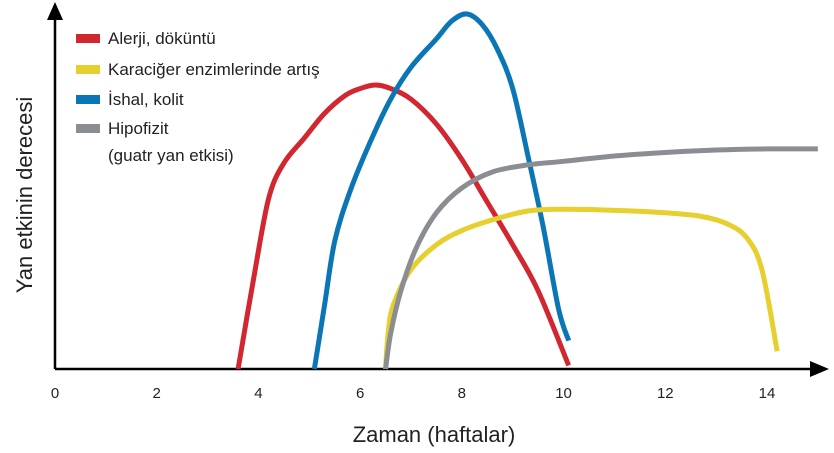  I want to click on legend-label-3-line-1: (guatr yan etkisi), so click(171, 155).